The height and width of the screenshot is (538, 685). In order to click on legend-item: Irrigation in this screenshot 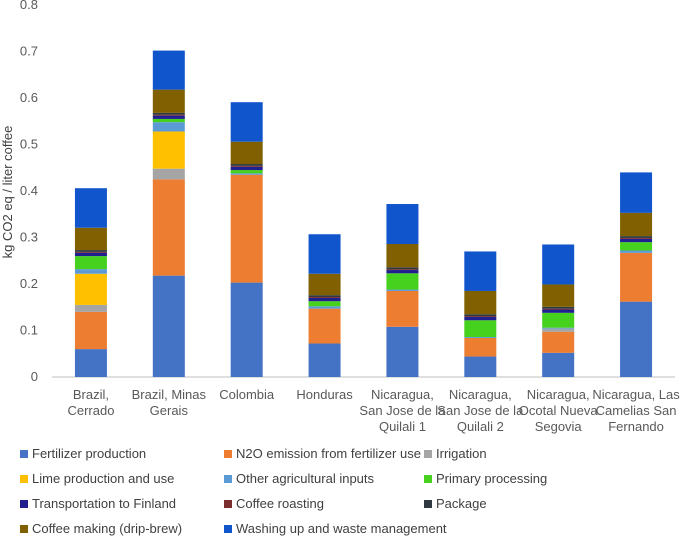, I will do `click(455, 453)`.